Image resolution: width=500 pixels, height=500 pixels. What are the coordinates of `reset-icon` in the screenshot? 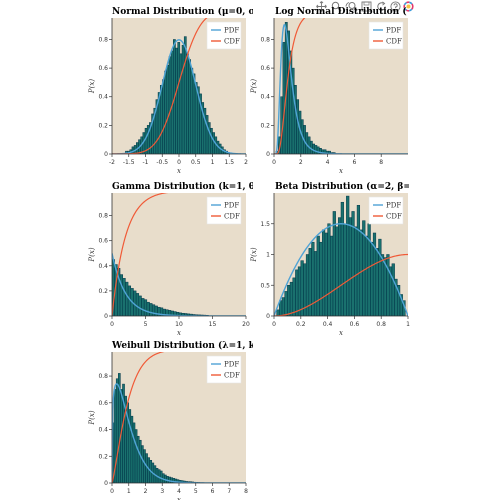 It's located at (381, 6).